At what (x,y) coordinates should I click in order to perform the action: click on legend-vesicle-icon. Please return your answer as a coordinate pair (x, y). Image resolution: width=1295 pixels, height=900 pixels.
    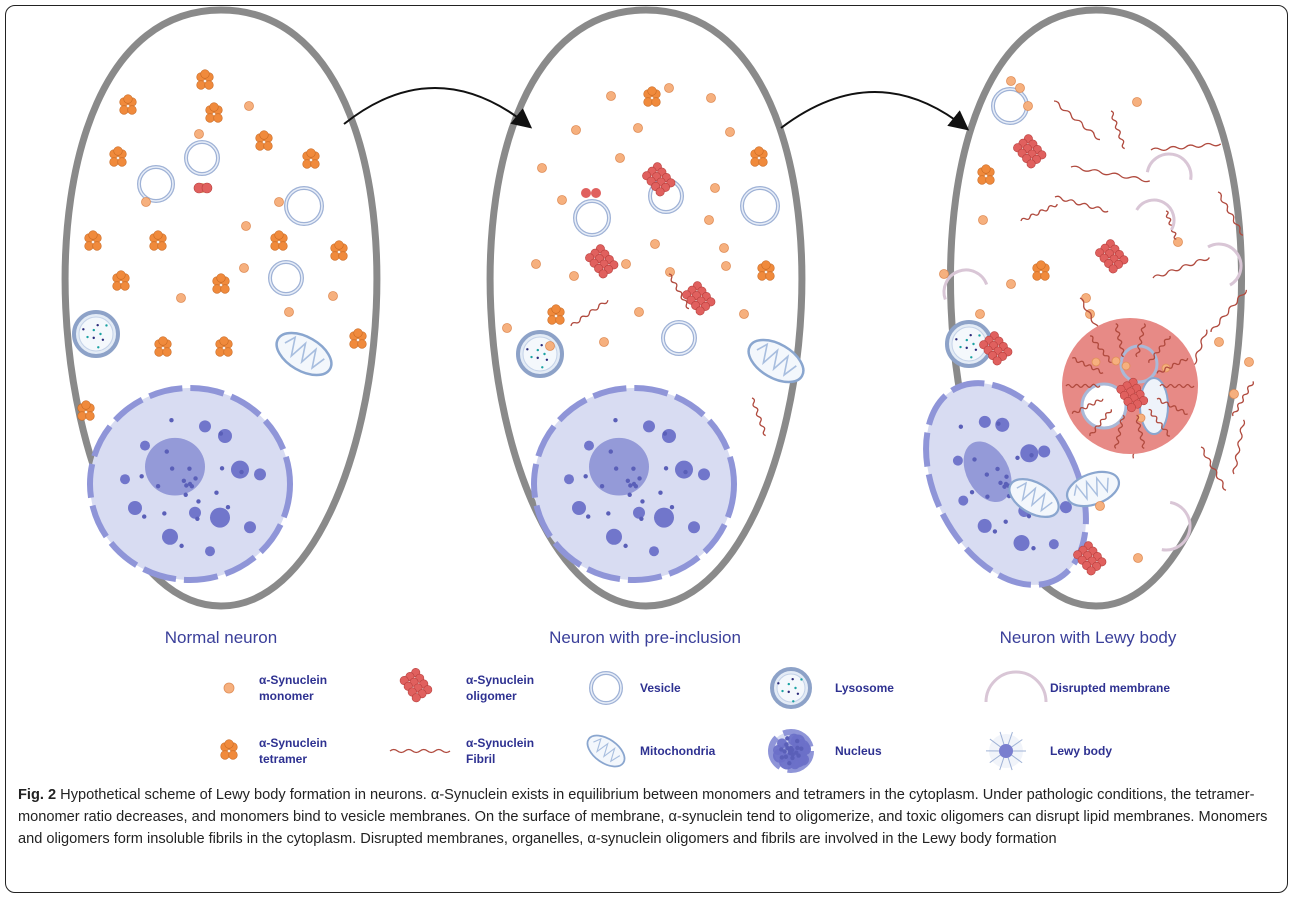
    Looking at the image, I should click on (606, 688).